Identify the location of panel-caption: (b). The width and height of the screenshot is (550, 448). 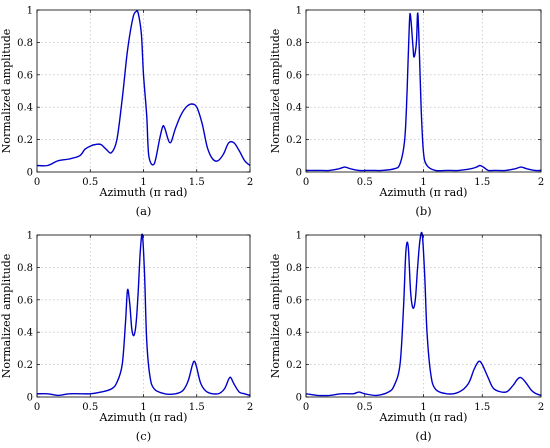
(423, 211).